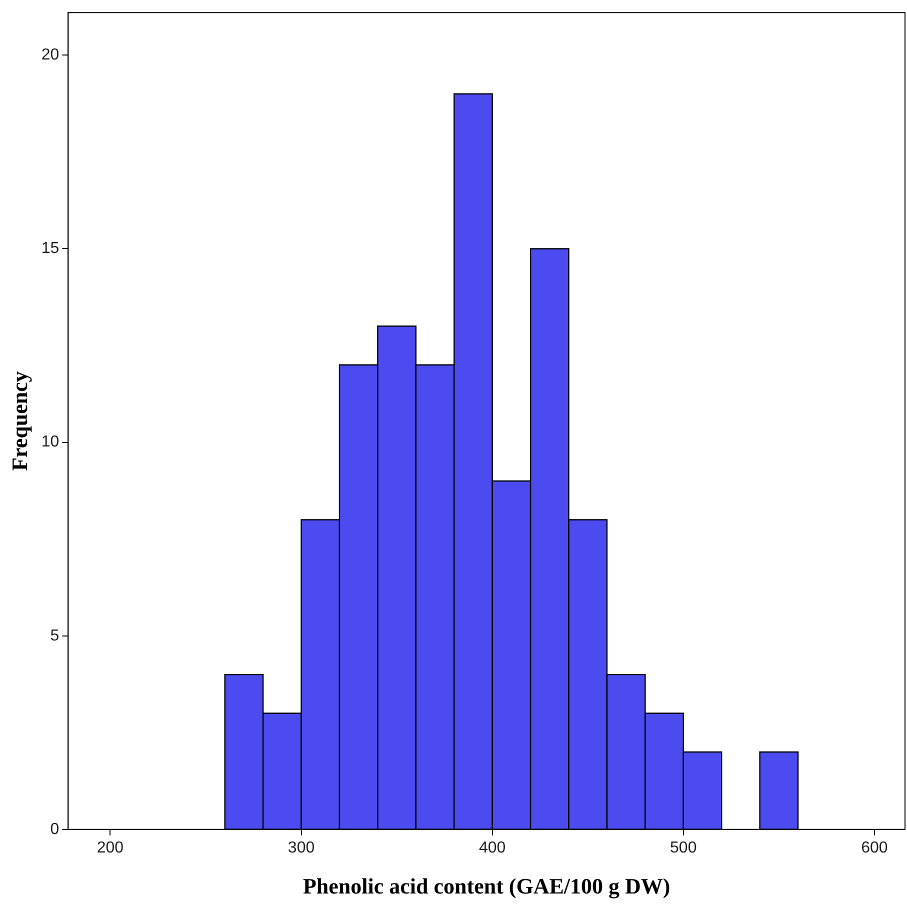  I want to click on x-tick-label: 600, so click(874, 847).